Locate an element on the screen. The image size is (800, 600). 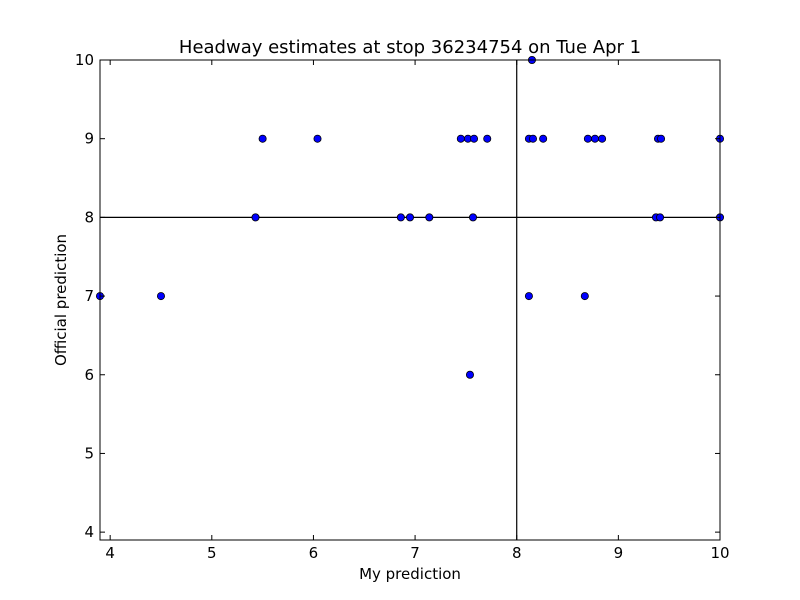
x-axis-label: My prediction is located at coordinates (410, 574).